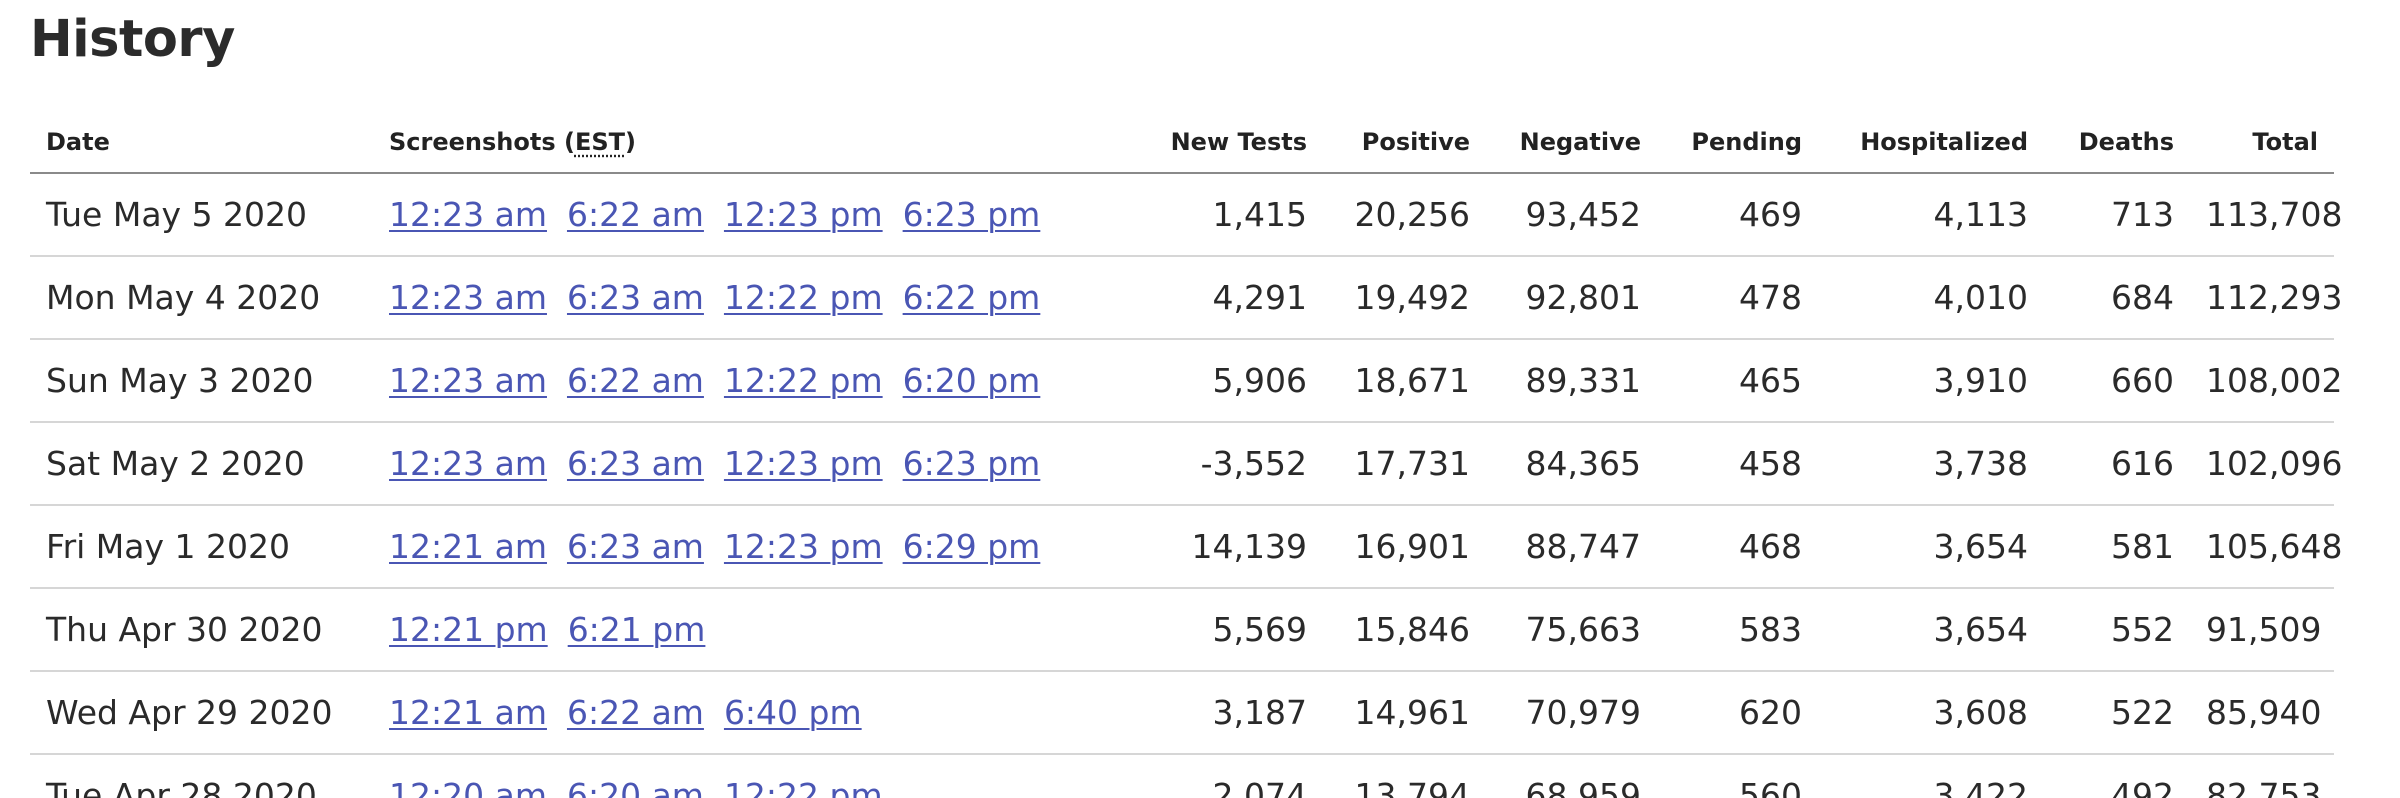 The image size is (2400, 798). I want to click on cell-pending: 478, so click(1737, 298).